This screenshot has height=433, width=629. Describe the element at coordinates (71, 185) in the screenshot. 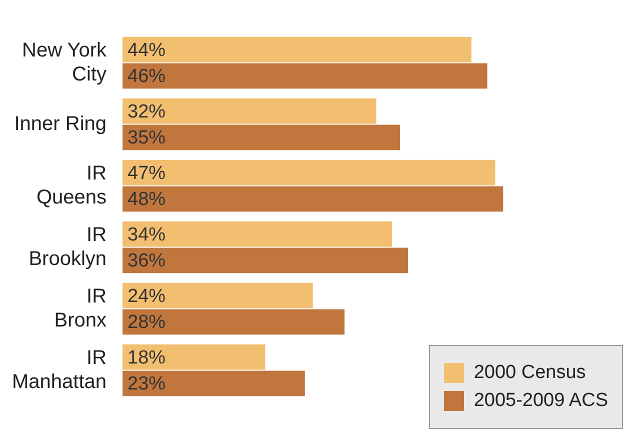

I see `y-tick-label: IR Queens` at that location.